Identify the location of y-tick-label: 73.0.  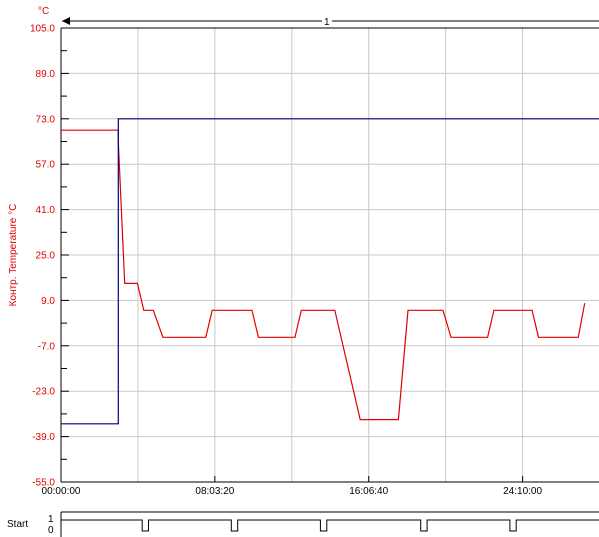
(46, 119).